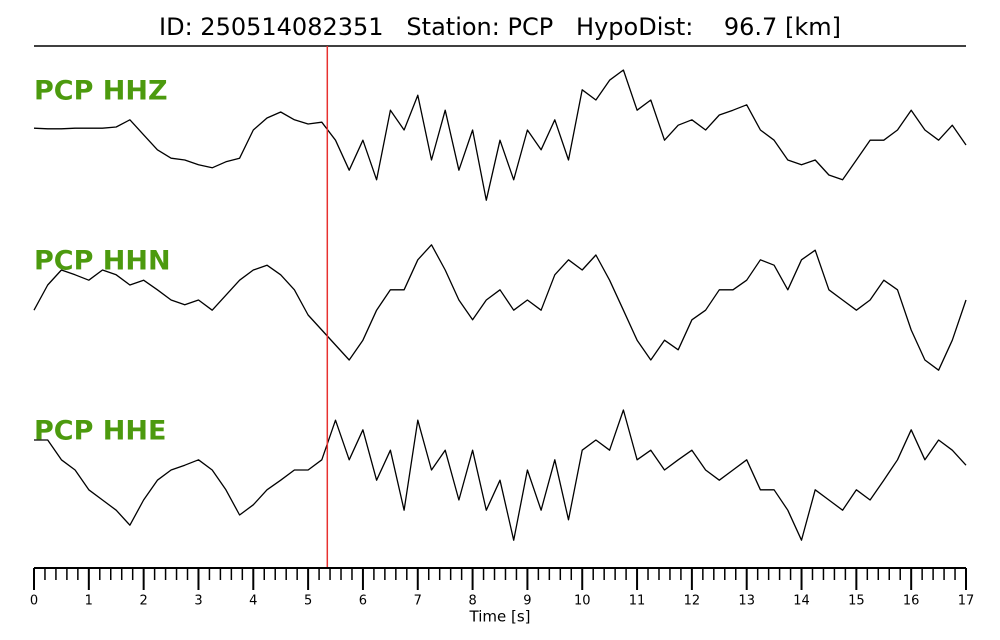  Describe the element at coordinates (34, 601) in the screenshot. I see `x-tick-label: 0` at that location.